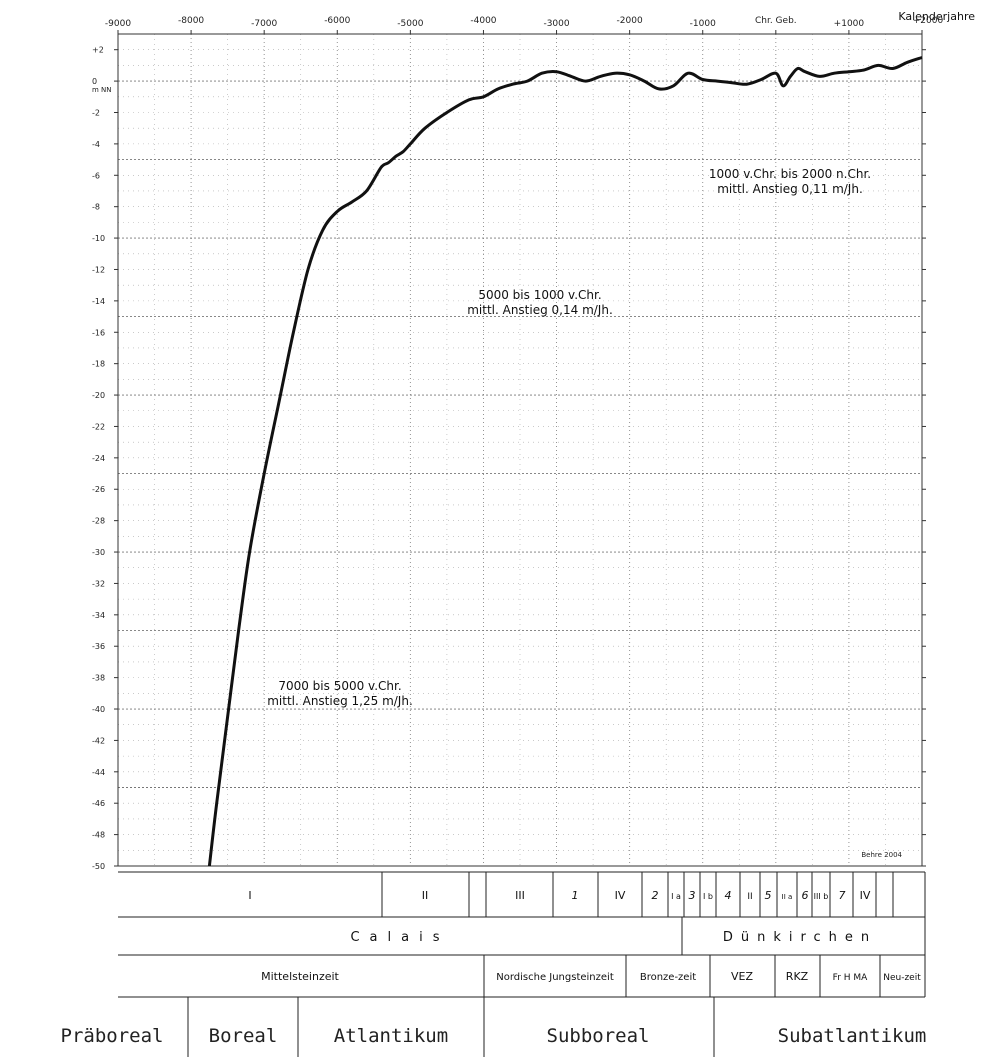 The width and height of the screenshot is (987, 1057). What do you see at coordinates (555, 977) in the screenshot?
I see `culture-jungsteinzeit: Nordische Jungsteinzeit` at bounding box center [555, 977].